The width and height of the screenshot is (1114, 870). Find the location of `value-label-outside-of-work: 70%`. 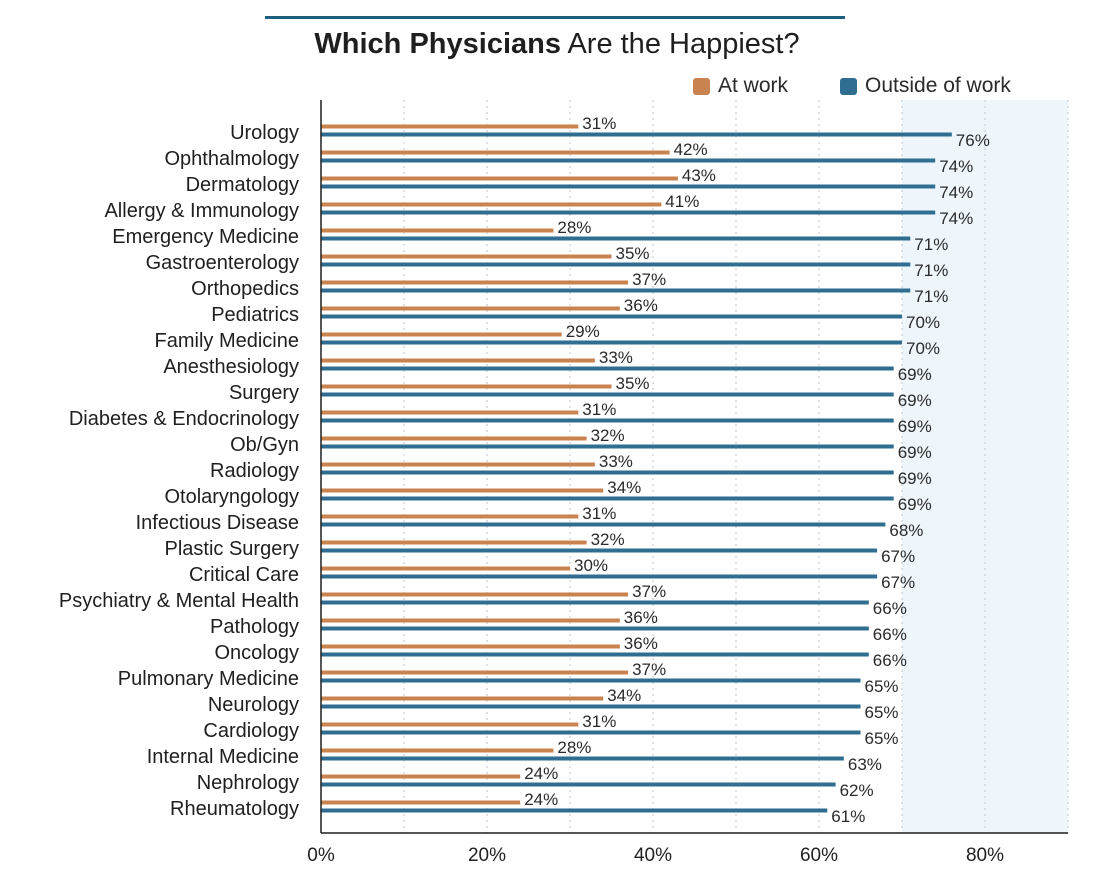

value-label-outside-of-work: 70% is located at coordinates (923, 322).